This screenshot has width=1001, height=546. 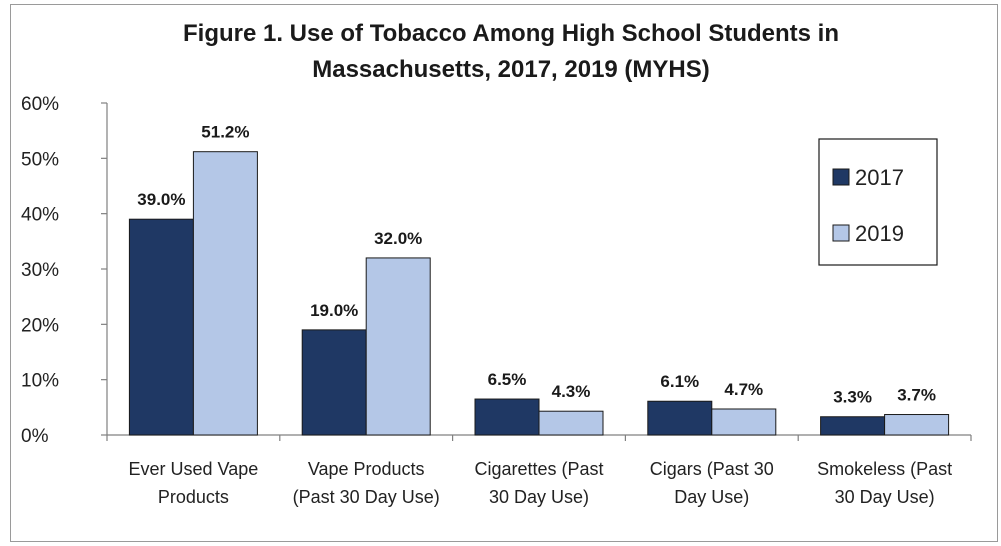 I want to click on legend-swatch-2019, so click(x=841, y=233).